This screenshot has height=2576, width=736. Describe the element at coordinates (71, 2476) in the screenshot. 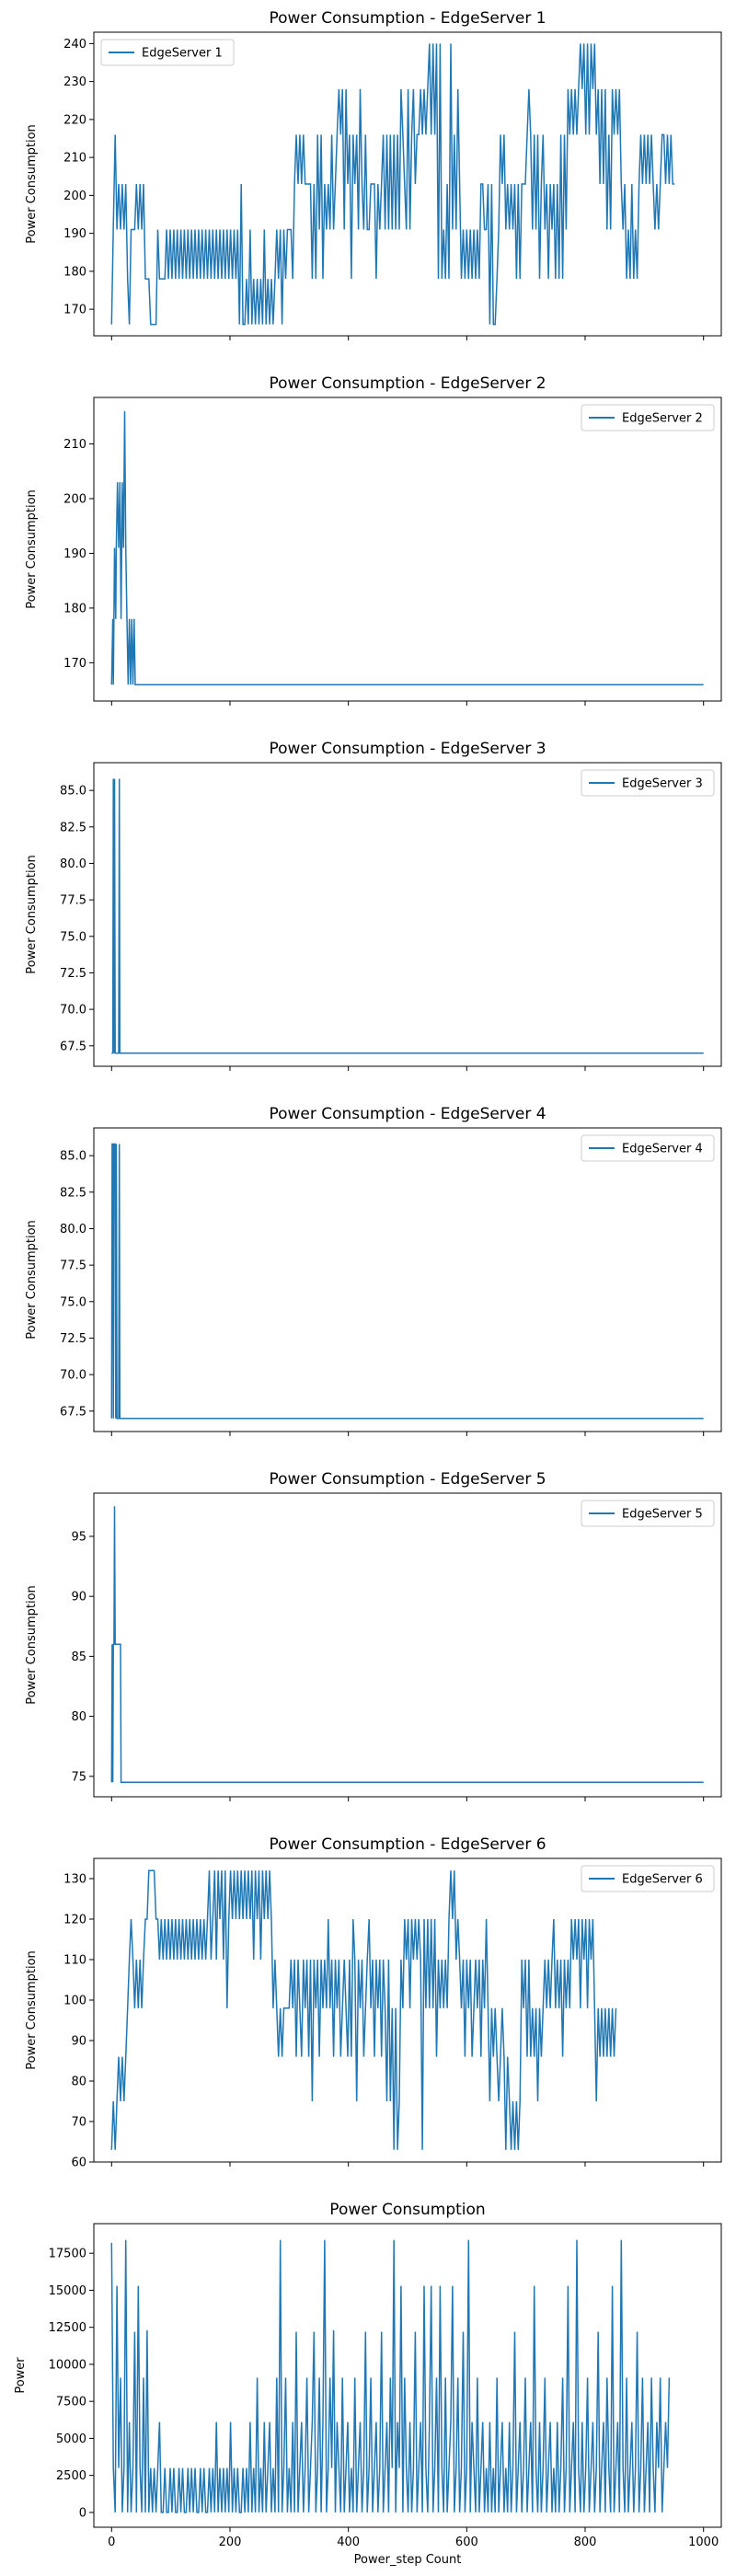

I see `y-tick-label: 2500` at that location.